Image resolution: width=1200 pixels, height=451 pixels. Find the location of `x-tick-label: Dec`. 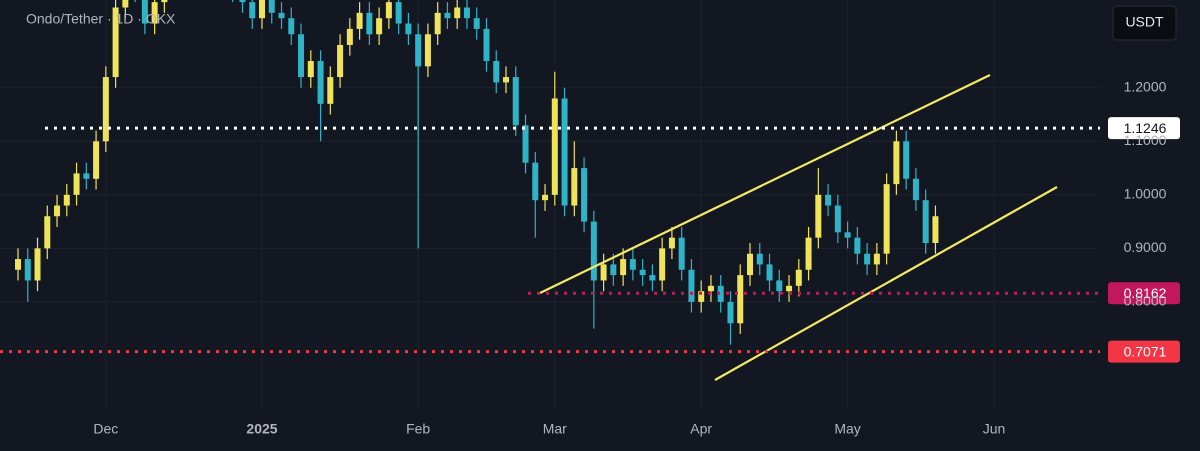

x-tick-label: Dec is located at coordinates (105, 429).